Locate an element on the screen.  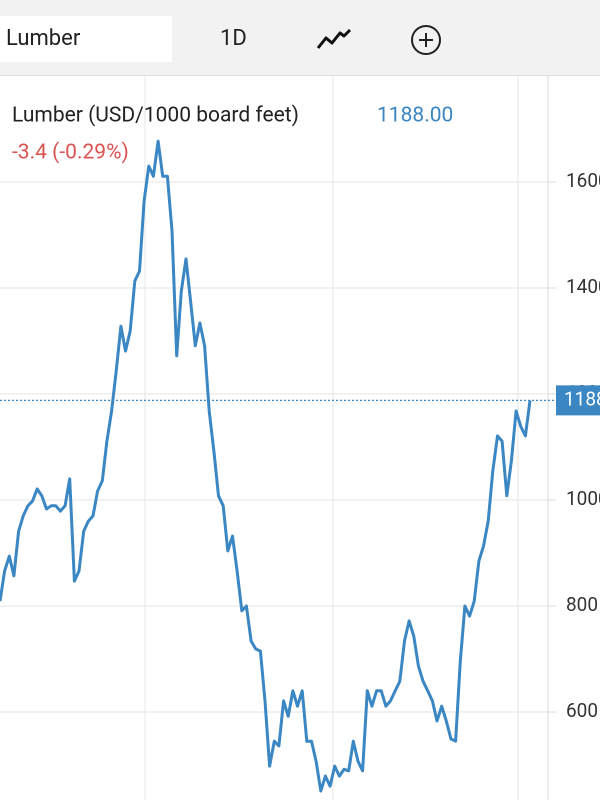
y-tick-label: 1600 is located at coordinates (583, 180).